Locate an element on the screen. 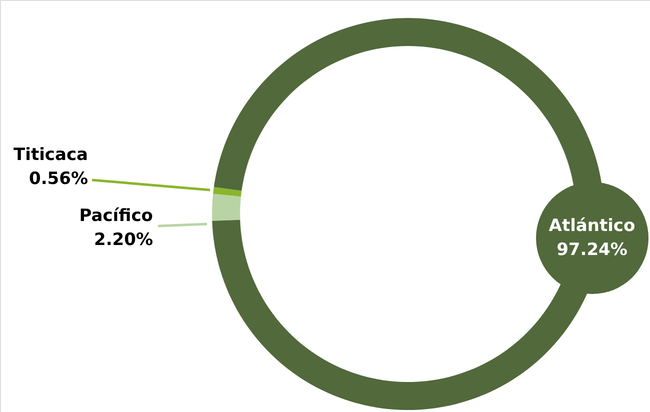  data-label: 2.20% is located at coordinates (123, 240).